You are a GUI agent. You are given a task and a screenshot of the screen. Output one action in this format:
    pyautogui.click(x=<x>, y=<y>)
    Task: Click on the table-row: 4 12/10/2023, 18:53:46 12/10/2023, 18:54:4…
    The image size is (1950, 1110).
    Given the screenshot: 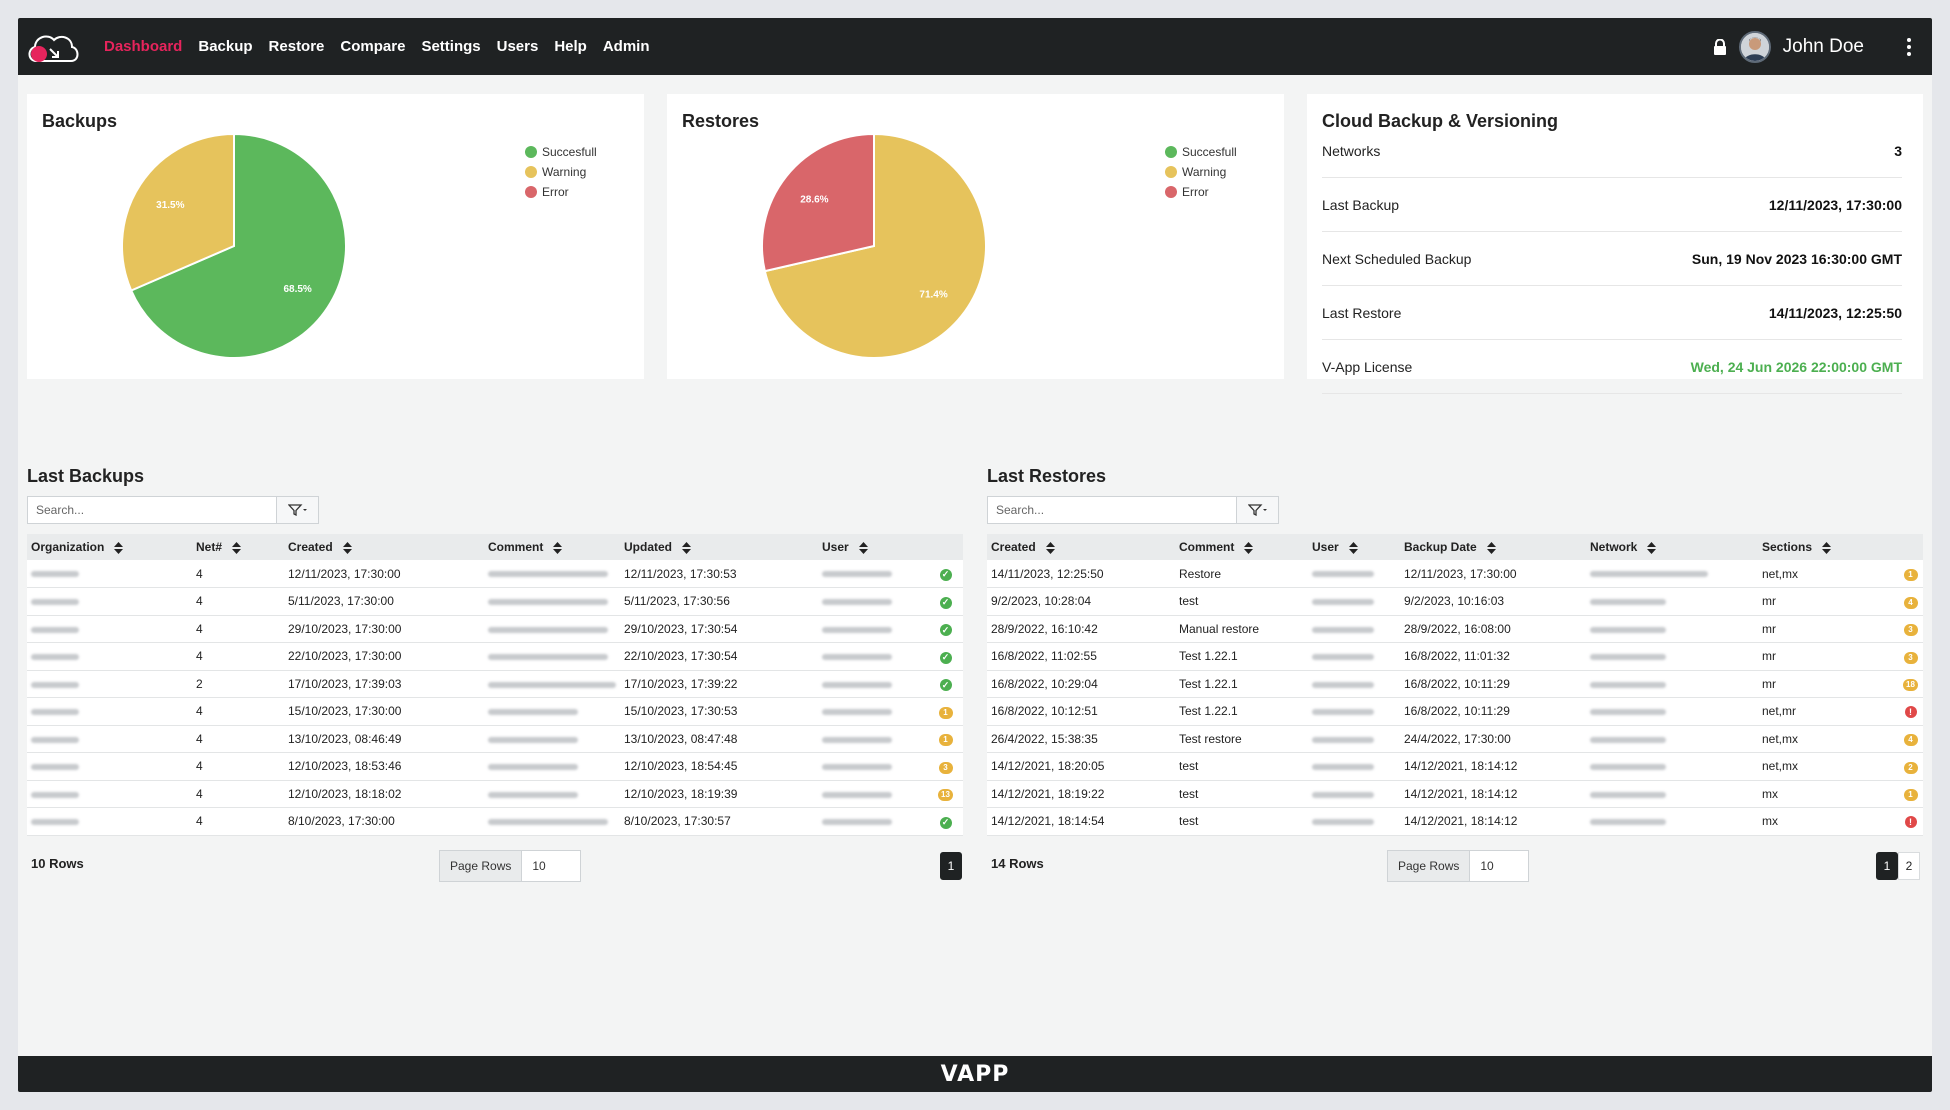 What is the action you would take?
    pyautogui.click(x=495, y=766)
    